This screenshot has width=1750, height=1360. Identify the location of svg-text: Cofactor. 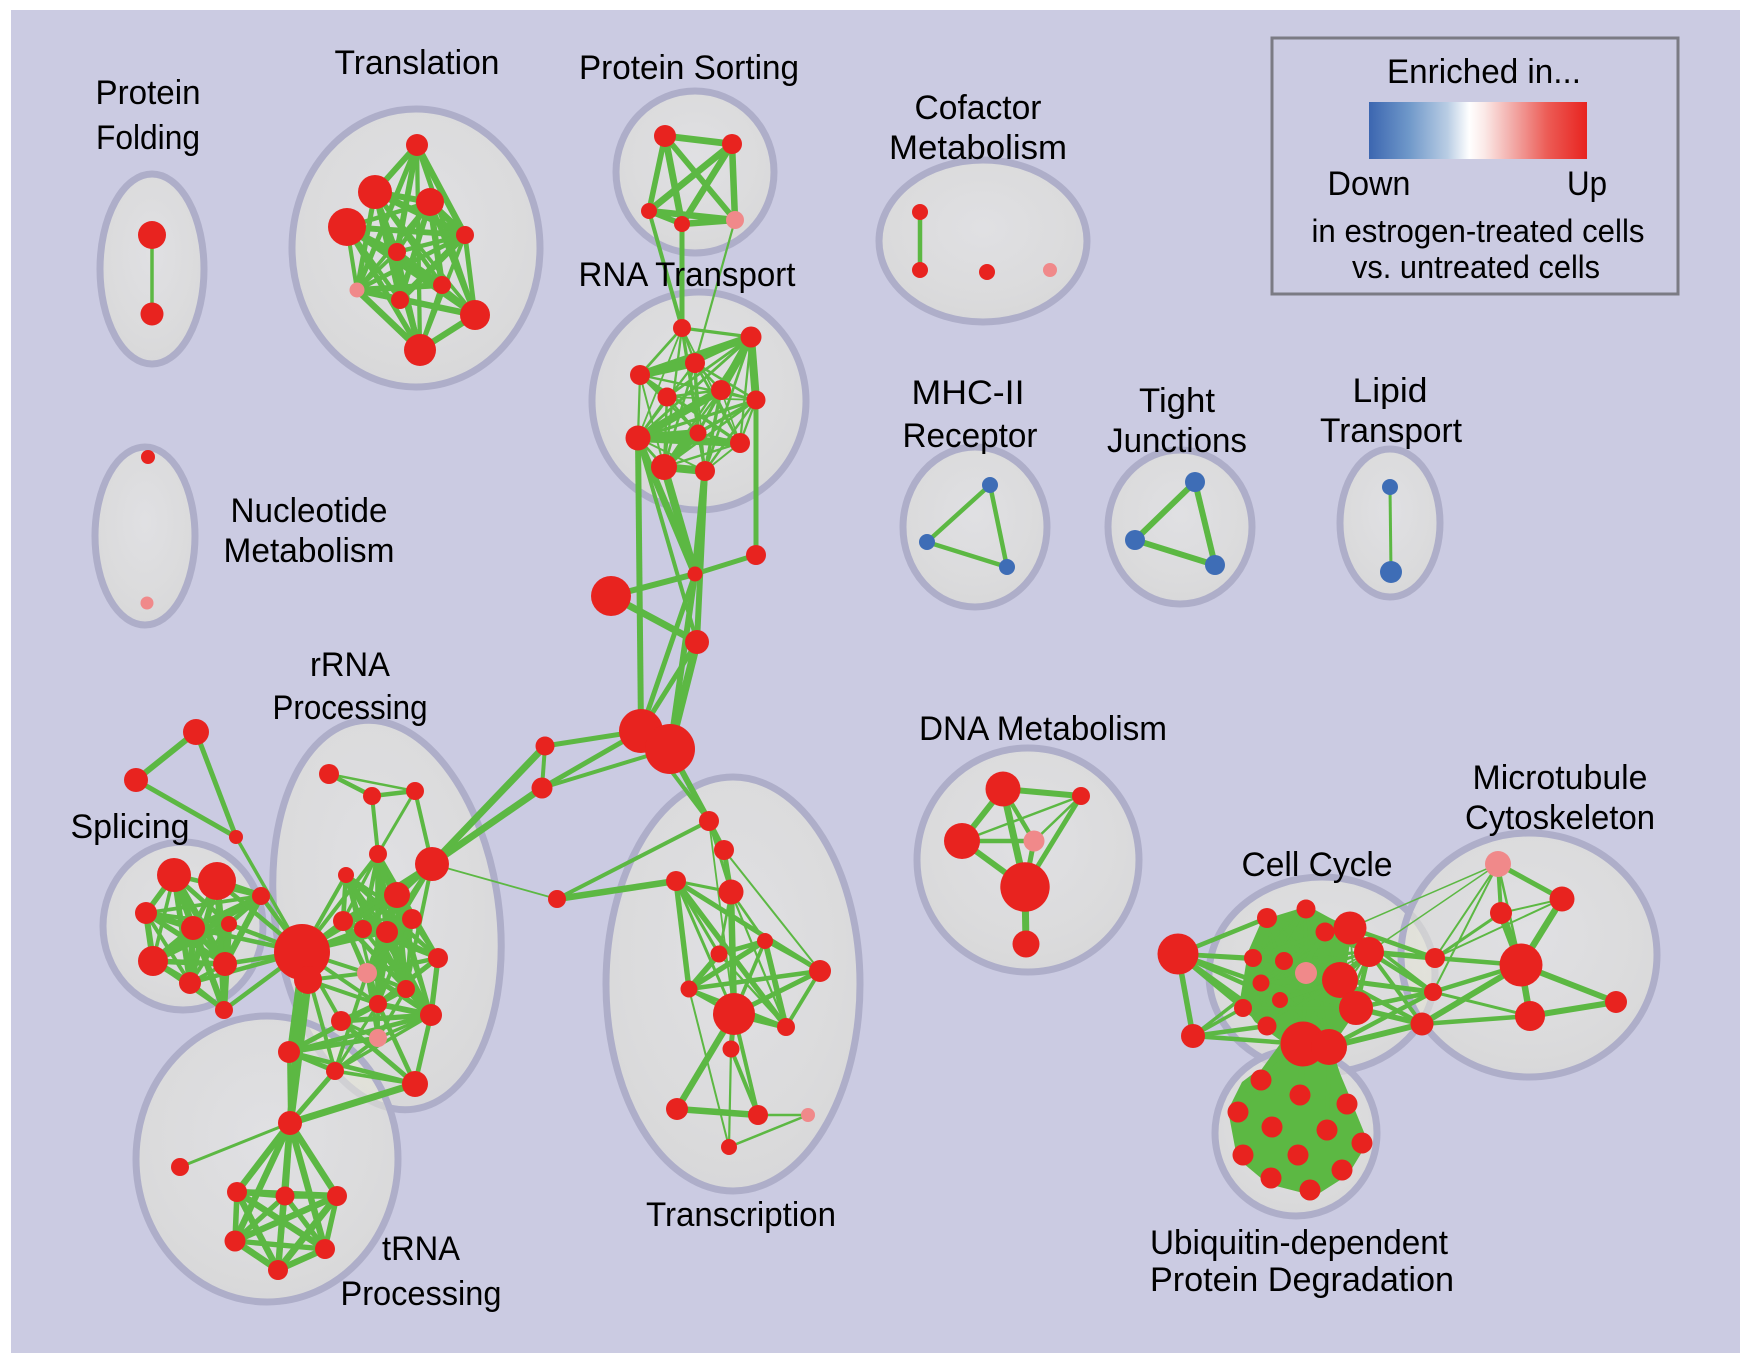
(978, 108).